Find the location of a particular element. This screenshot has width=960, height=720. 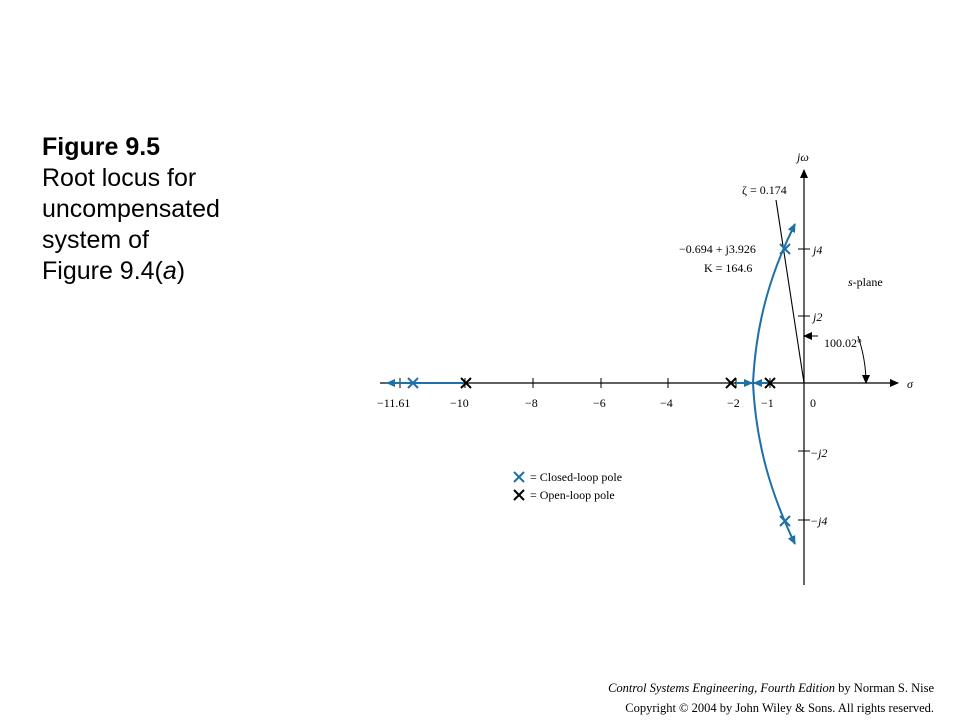

caption-line-2: uncompensated is located at coordinates (131, 209).